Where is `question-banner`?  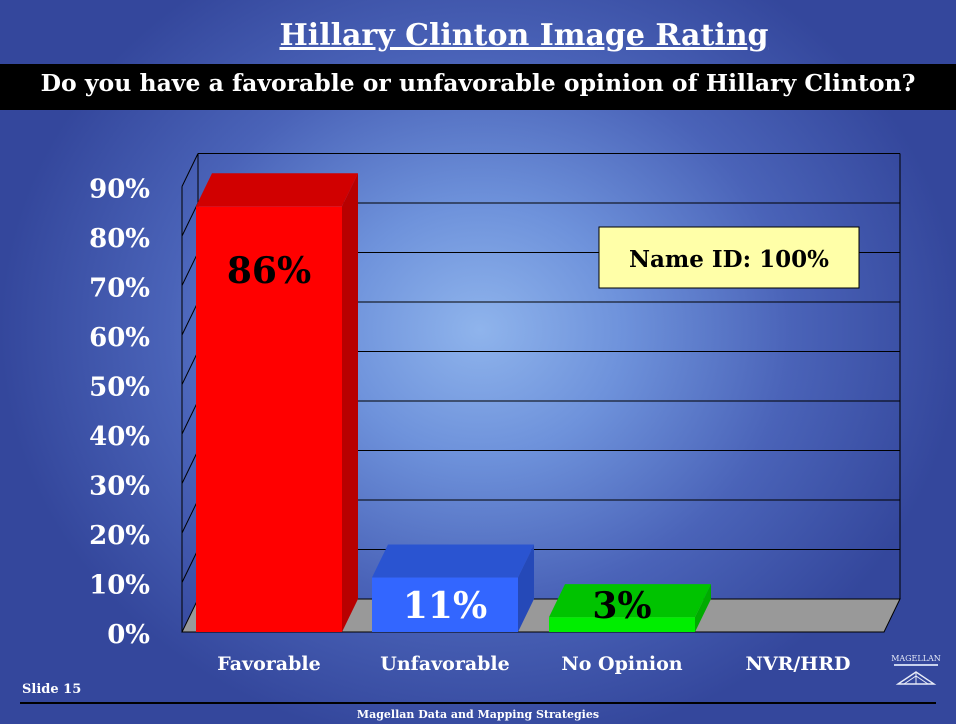
question-banner is located at coordinates (478, 87).